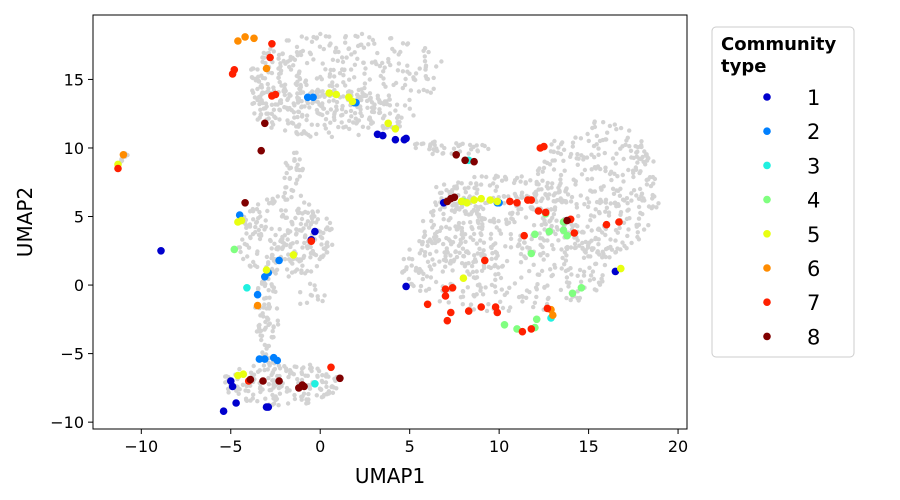  What do you see at coordinates (25, 222) in the screenshot?
I see `y-axis-title: UMAP2` at bounding box center [25, 222].